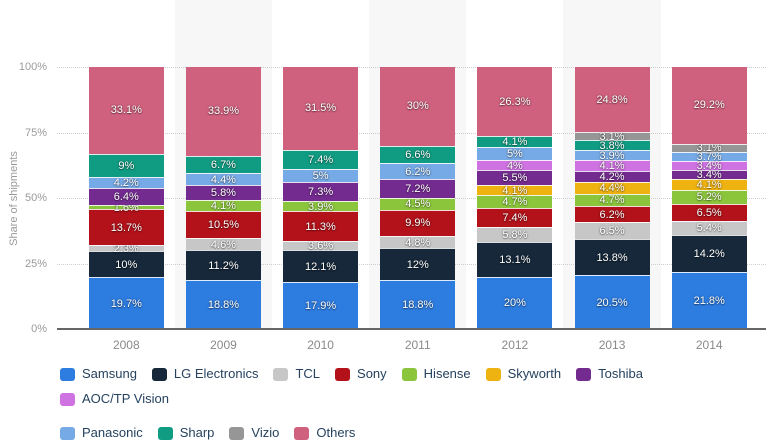  What do you see at coordinates (418, 106) in the screenshot?
I see `segment-others-2011: 30%` at bounding box center [418, 106].